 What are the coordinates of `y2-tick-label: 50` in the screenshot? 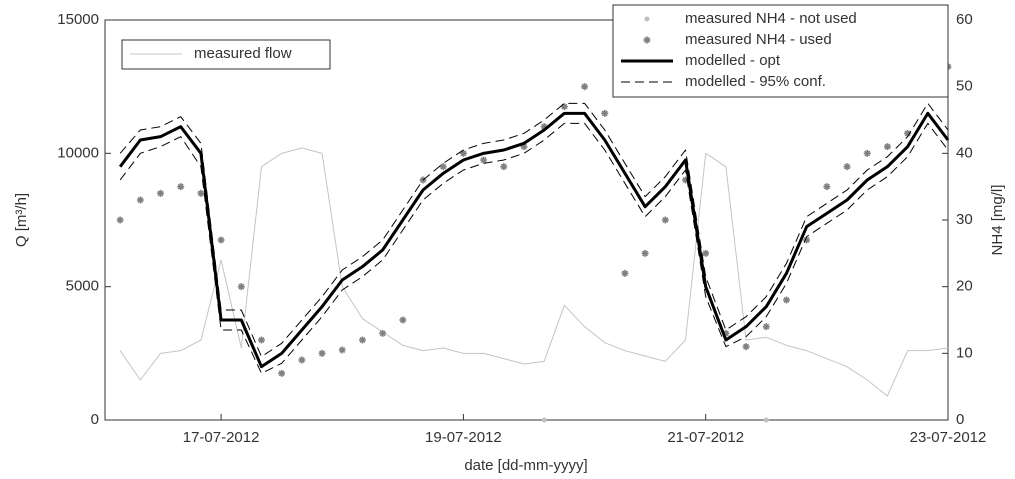 It's located at (964, 86).